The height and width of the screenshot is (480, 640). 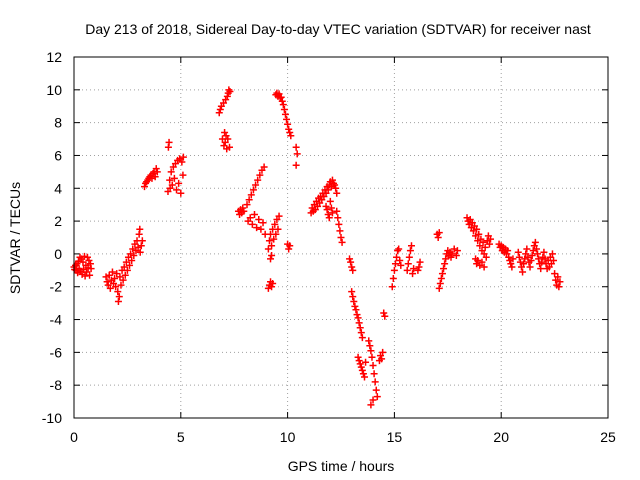 I want to click on y-tick-label: -4, so click(x=56, y=320).